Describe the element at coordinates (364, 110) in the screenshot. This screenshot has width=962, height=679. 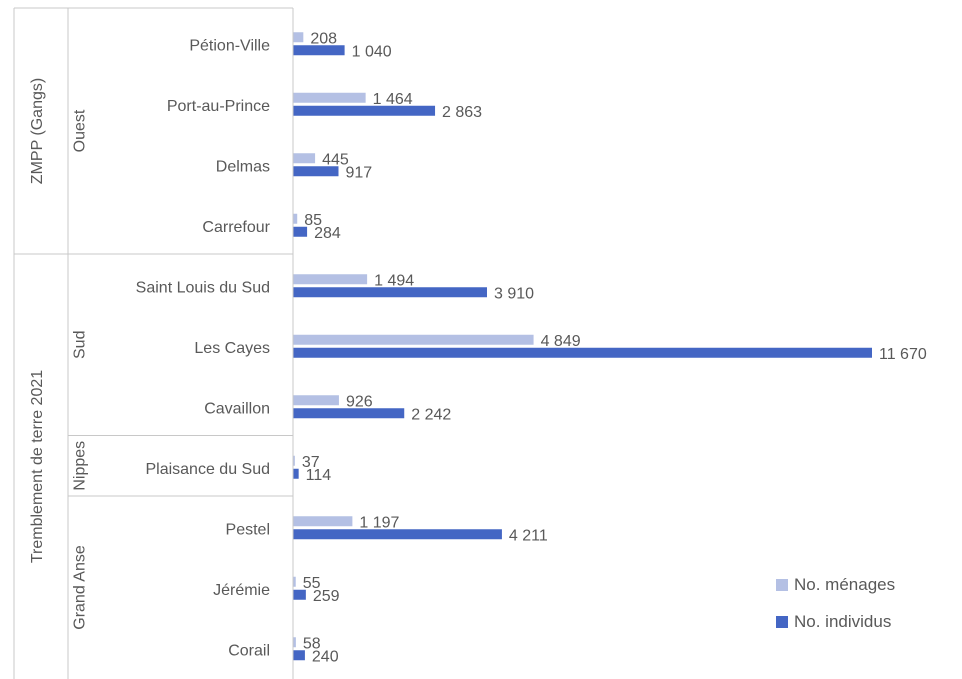
I see `bar-individus-port-au-prince` at that location.